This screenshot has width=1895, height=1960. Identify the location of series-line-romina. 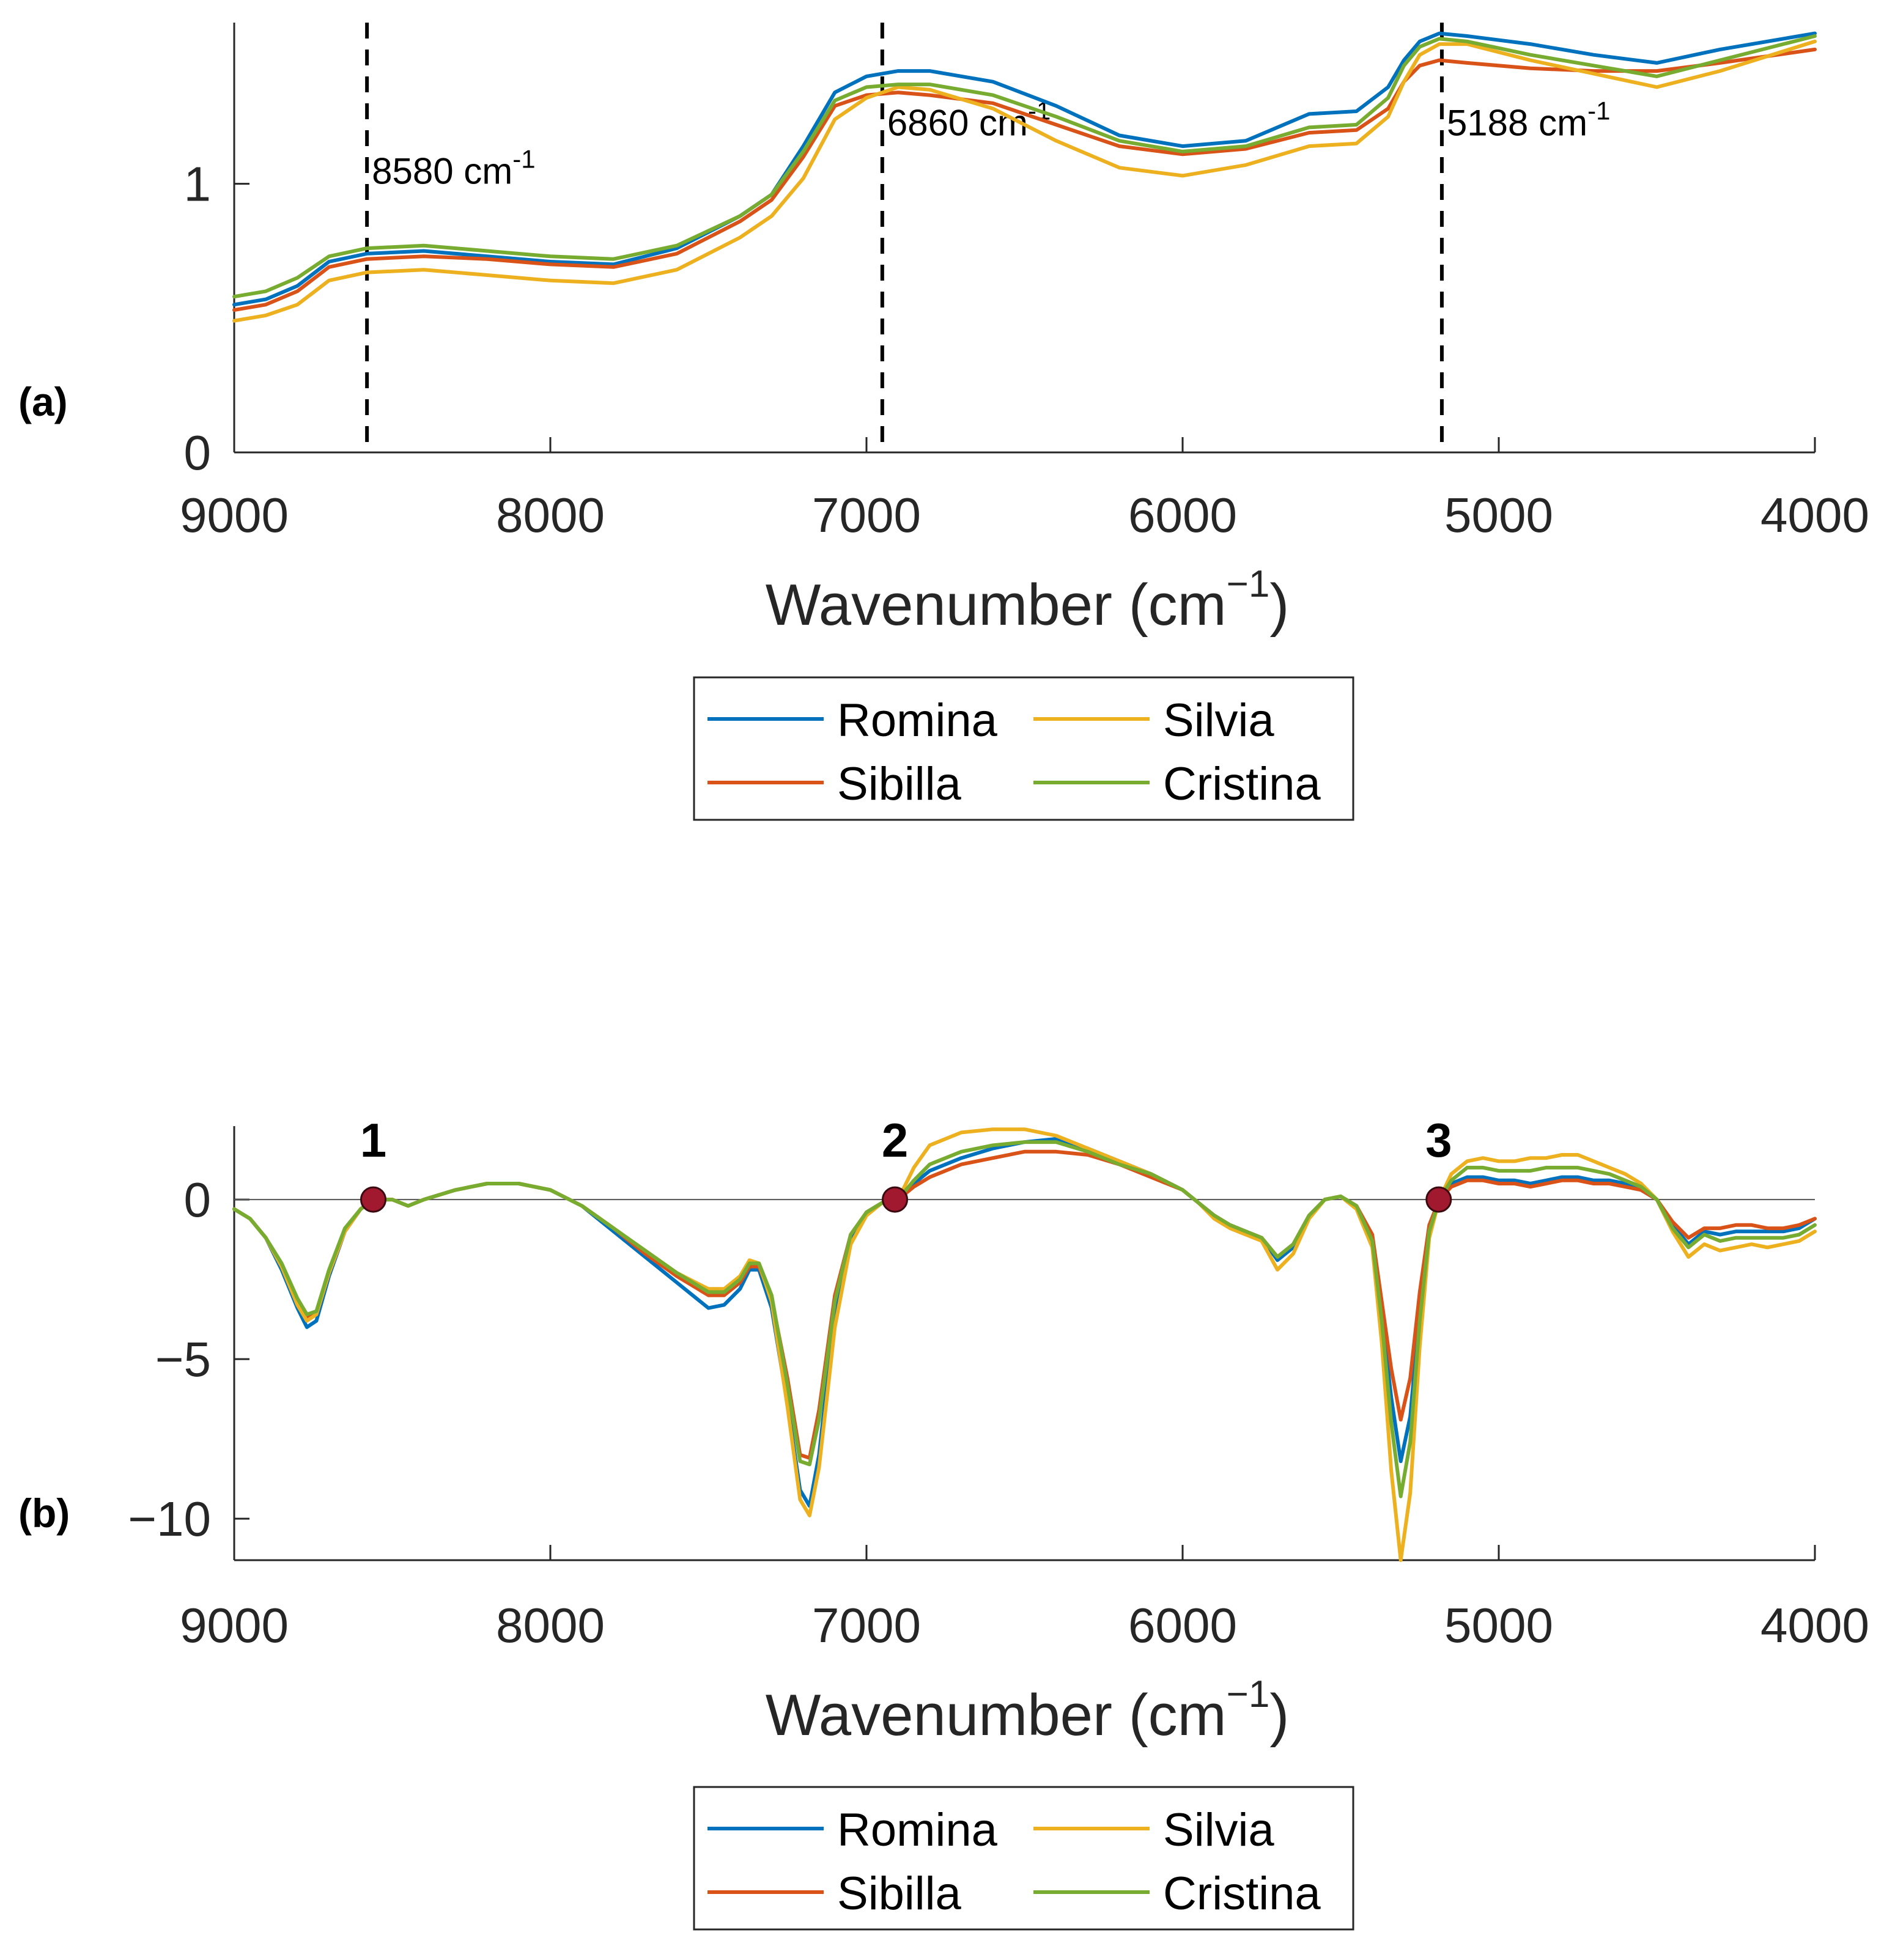
(1024, 169).